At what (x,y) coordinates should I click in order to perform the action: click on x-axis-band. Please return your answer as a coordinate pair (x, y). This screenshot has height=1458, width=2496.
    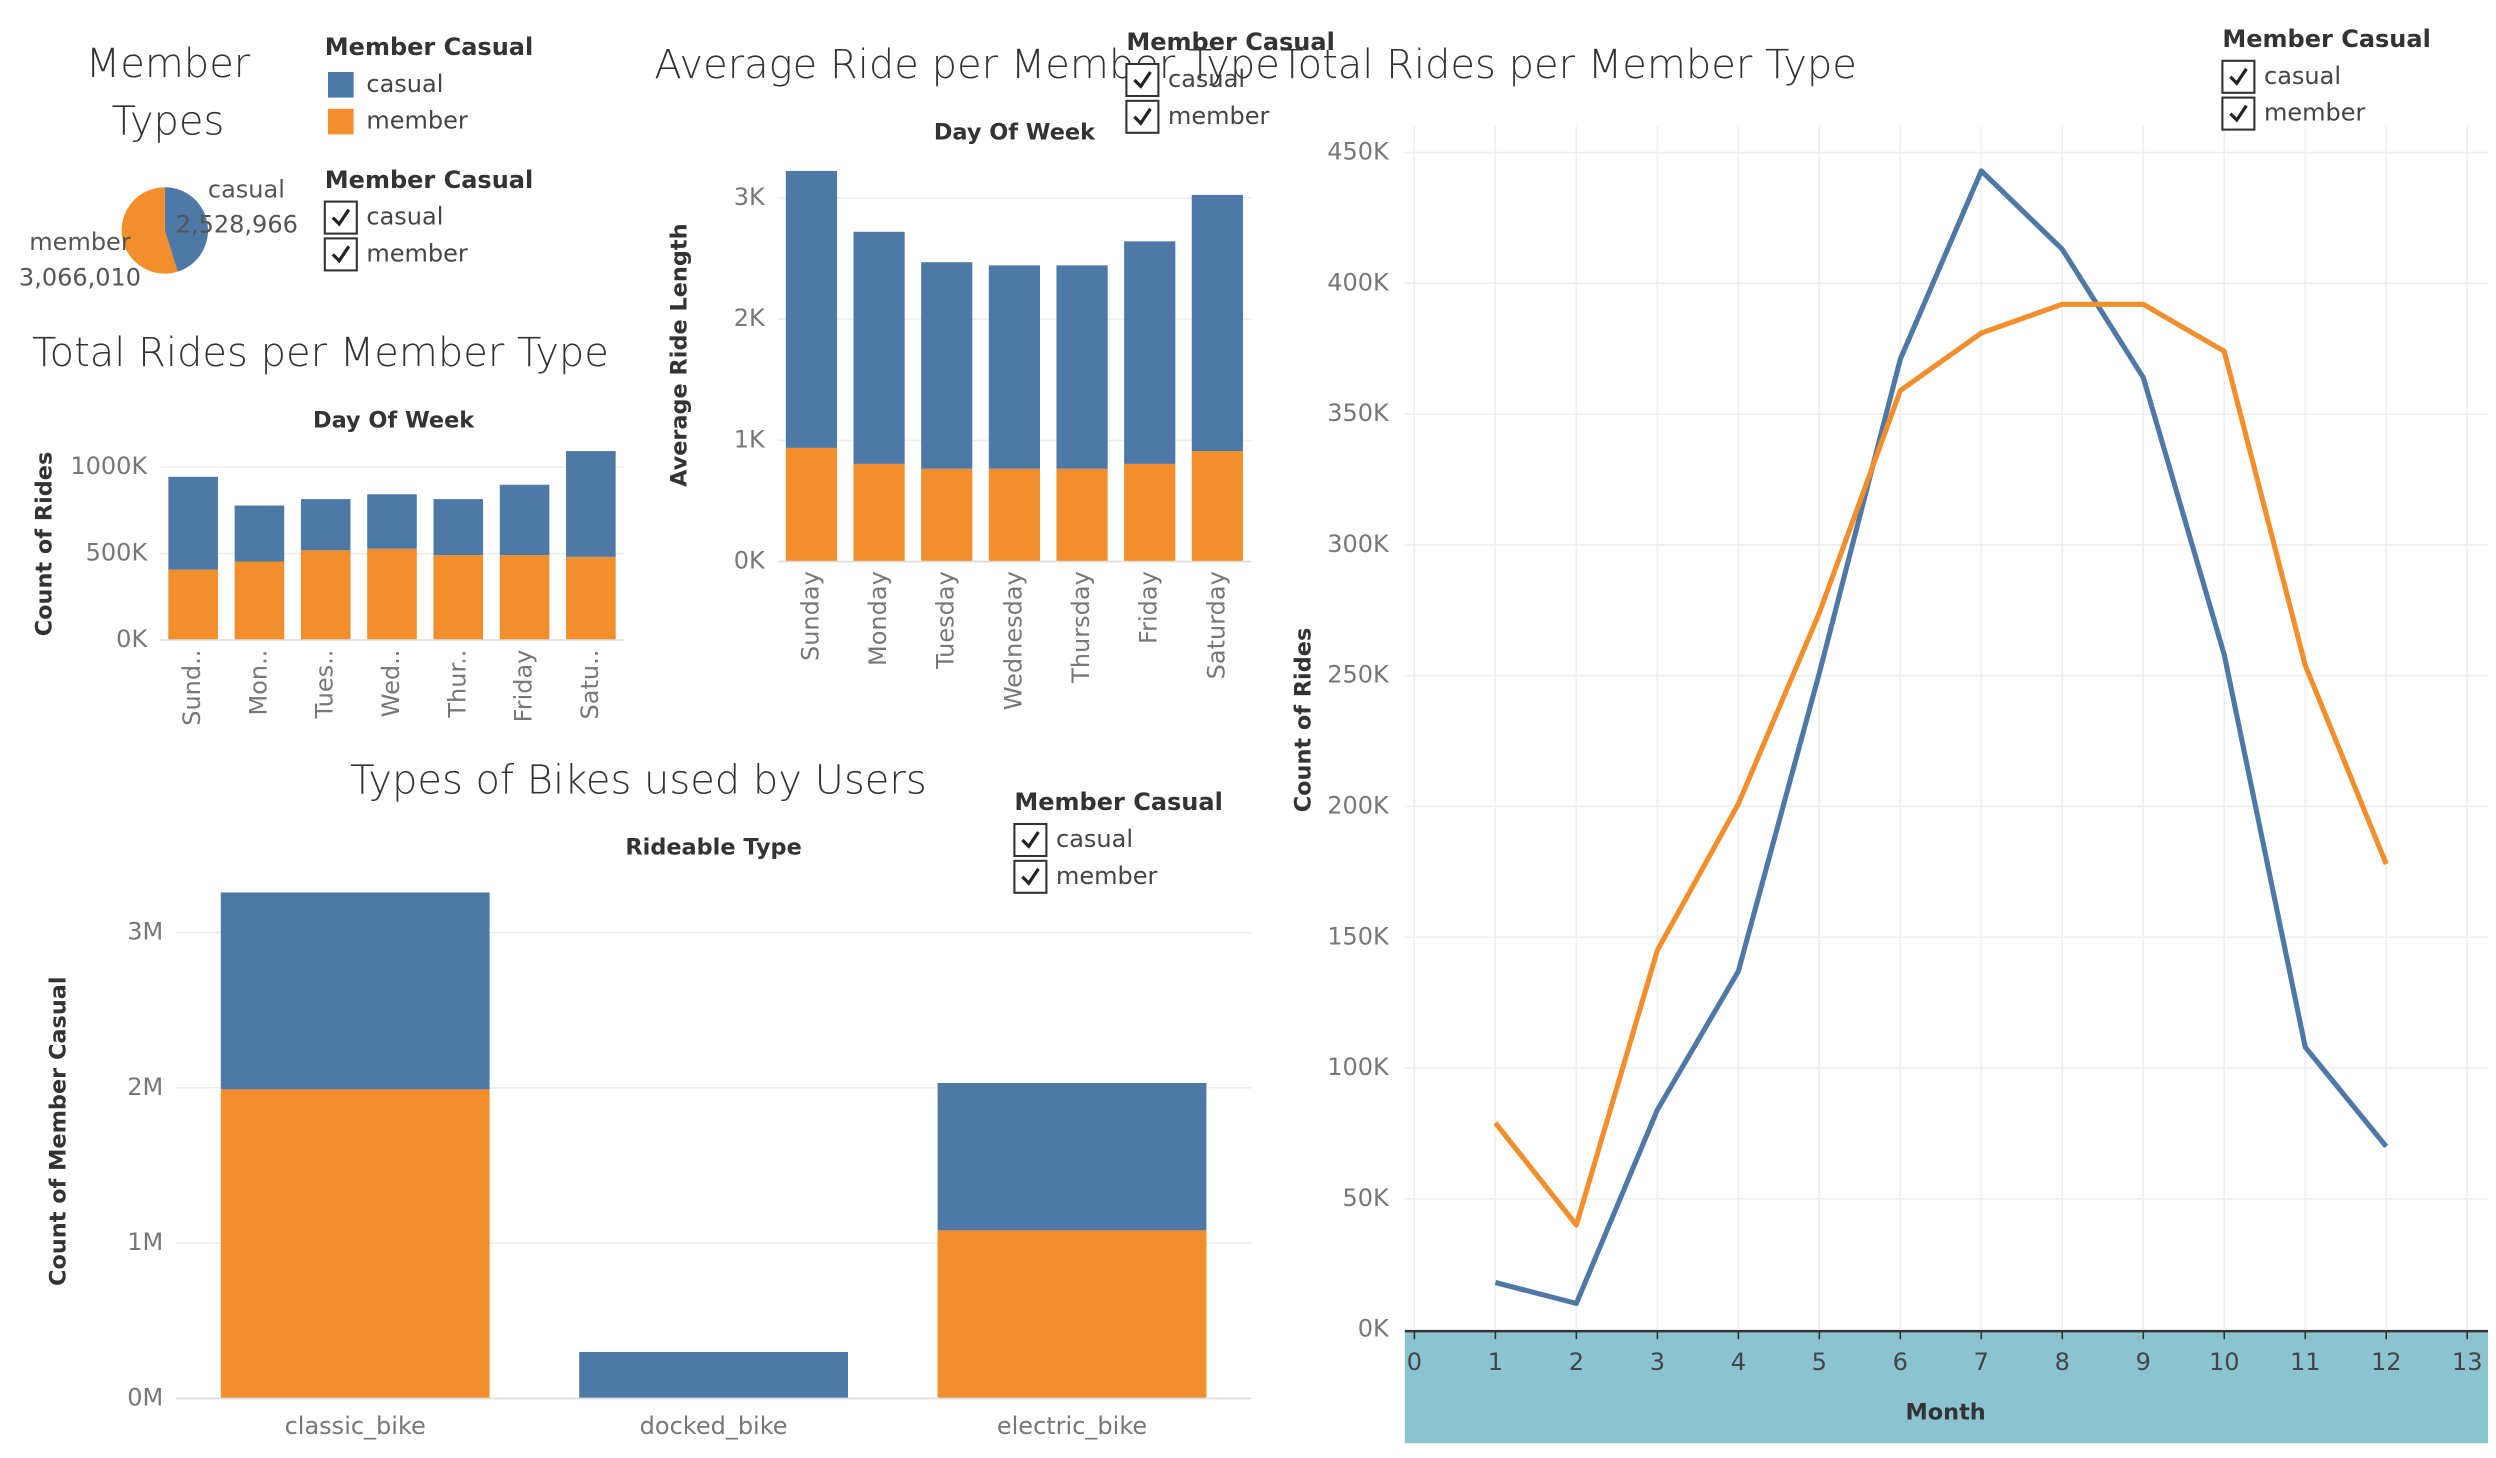
    Looking at the image, I should click on (1946, 1387).